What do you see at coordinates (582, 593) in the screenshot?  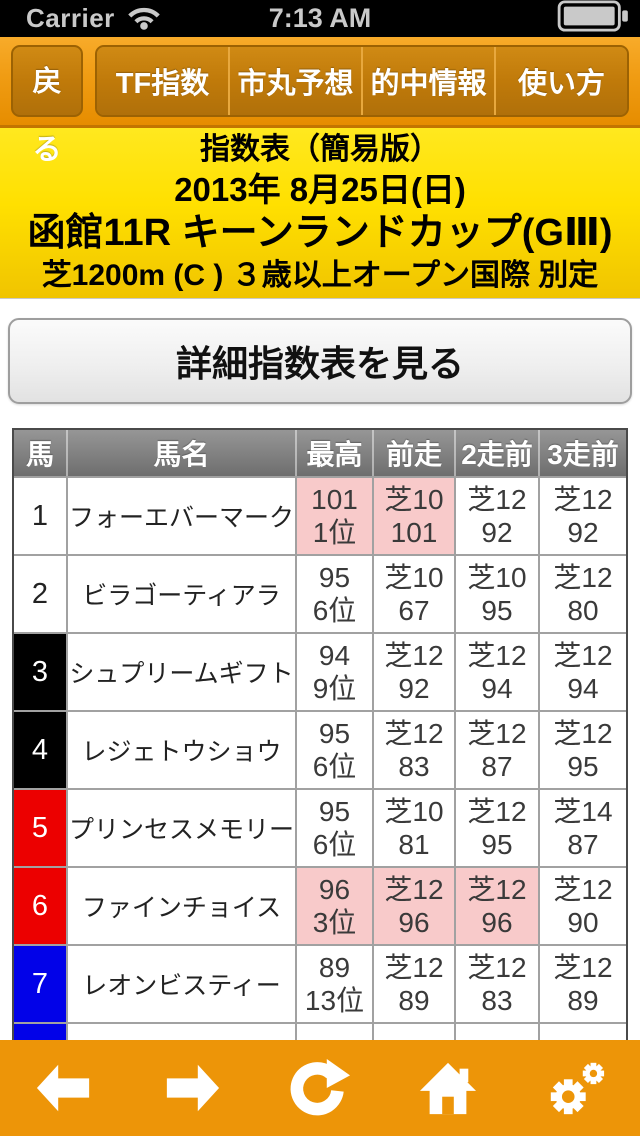 I see `index-value-cell: 芝12 80` at bounding box center [582, 593].